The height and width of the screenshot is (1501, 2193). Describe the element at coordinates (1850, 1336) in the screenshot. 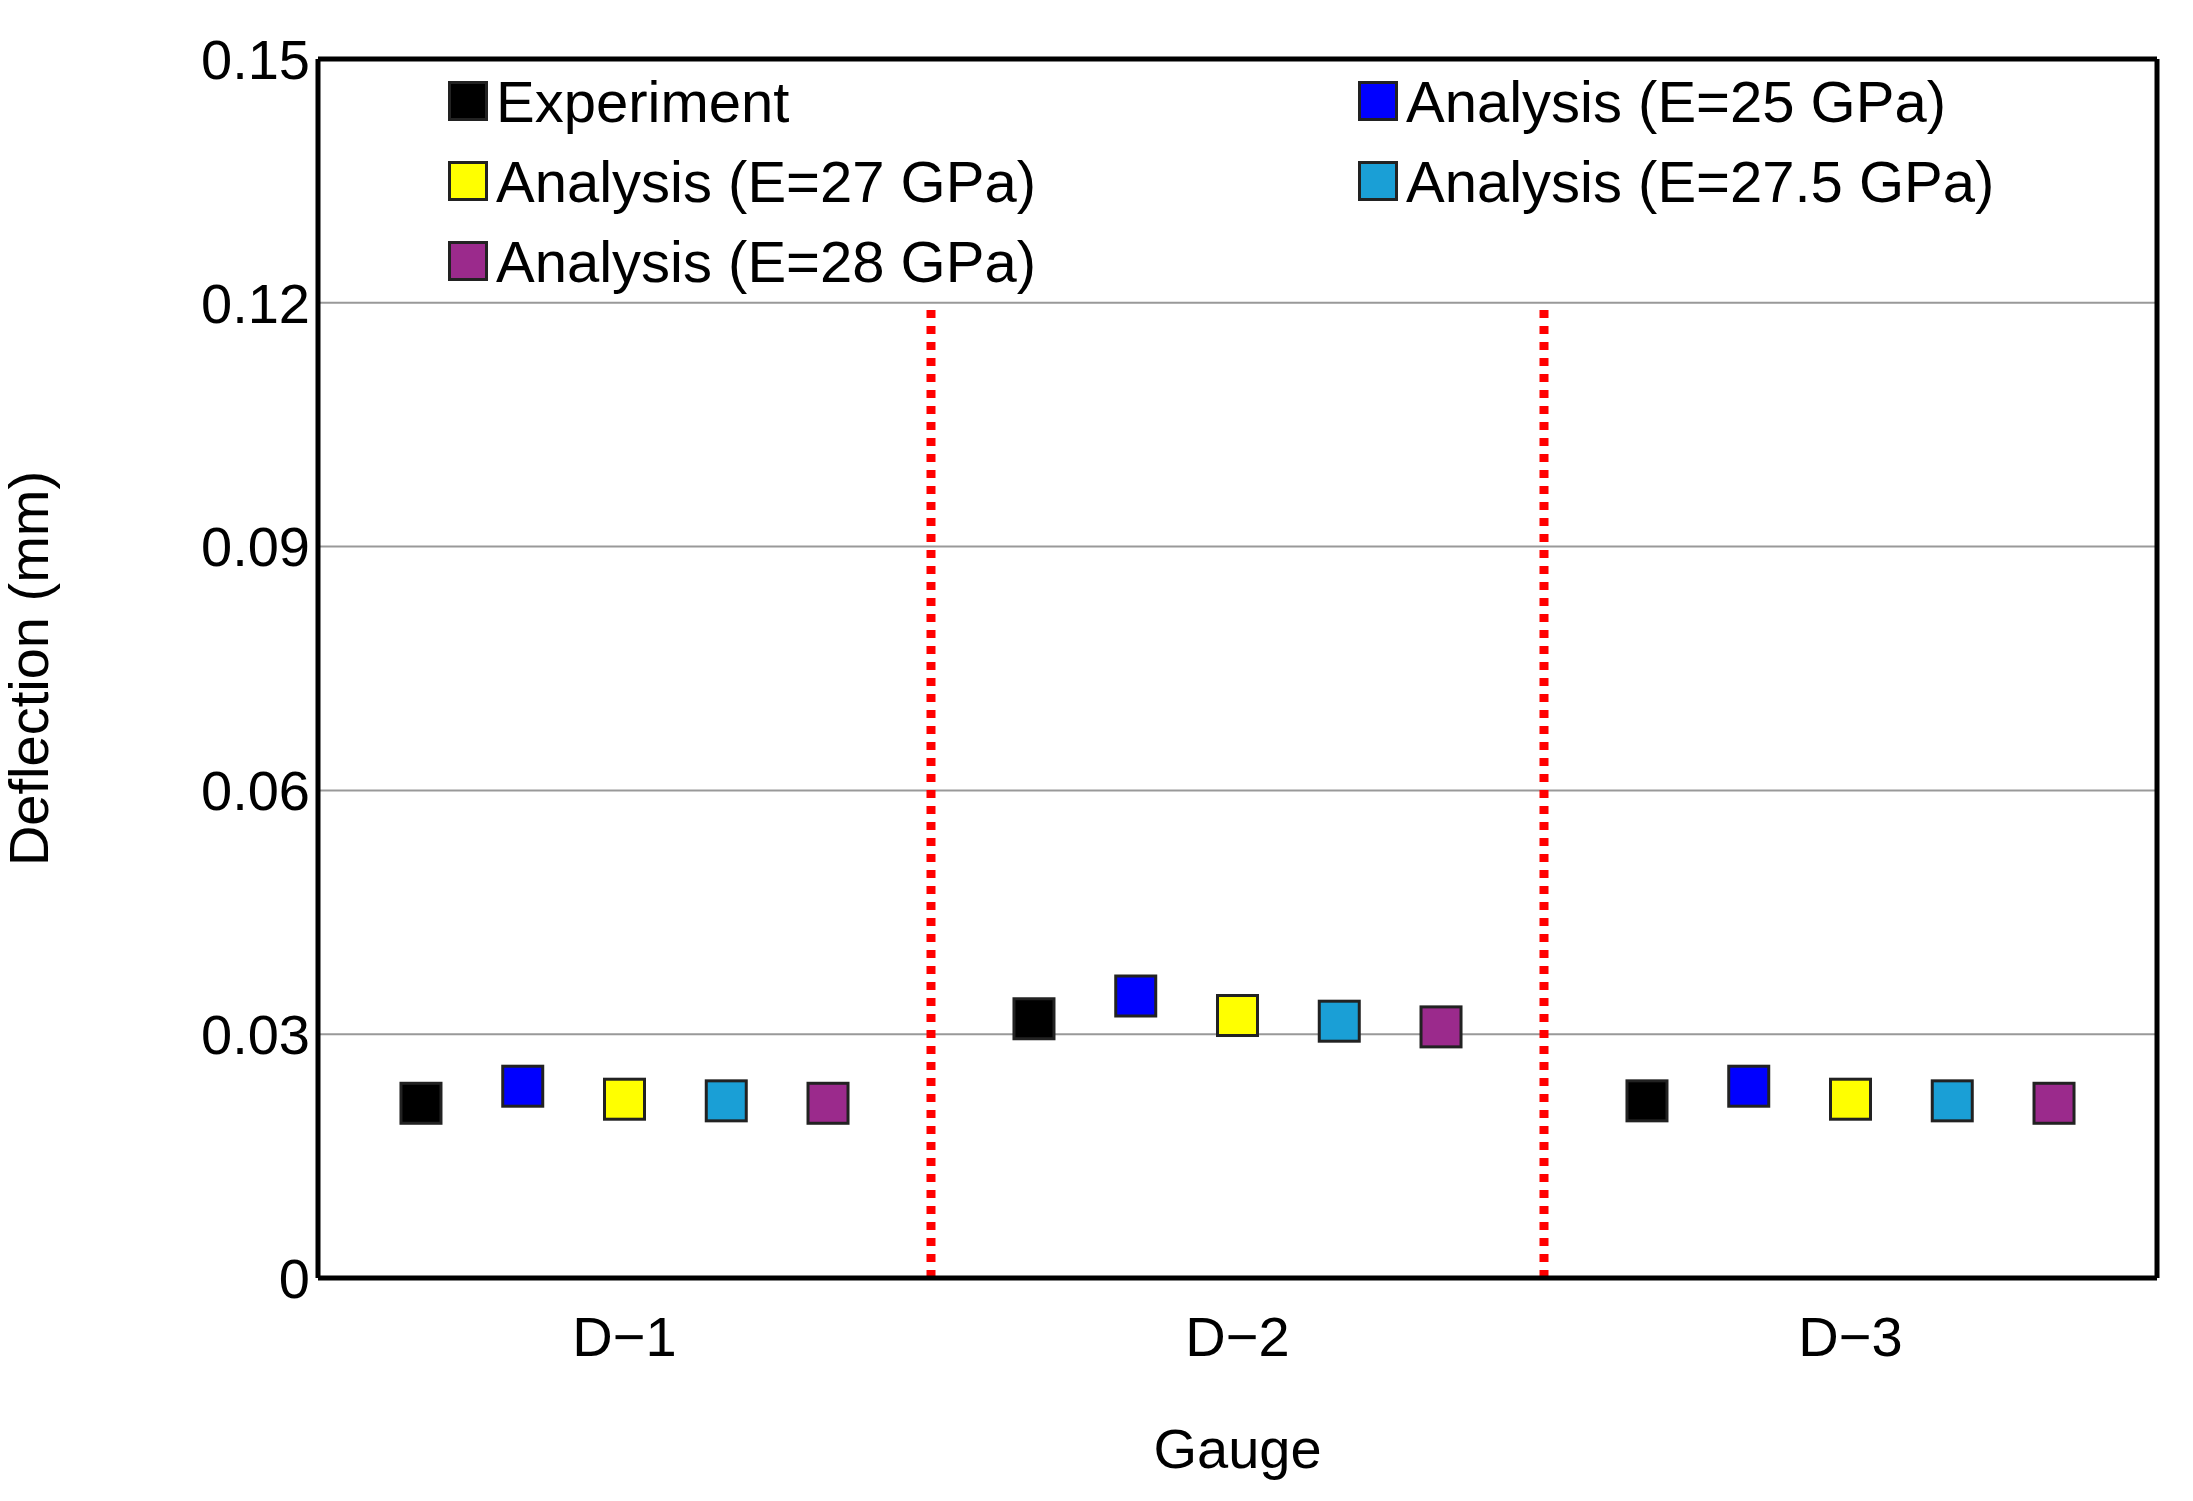

I see `x-tick-label: D−3` at that location.